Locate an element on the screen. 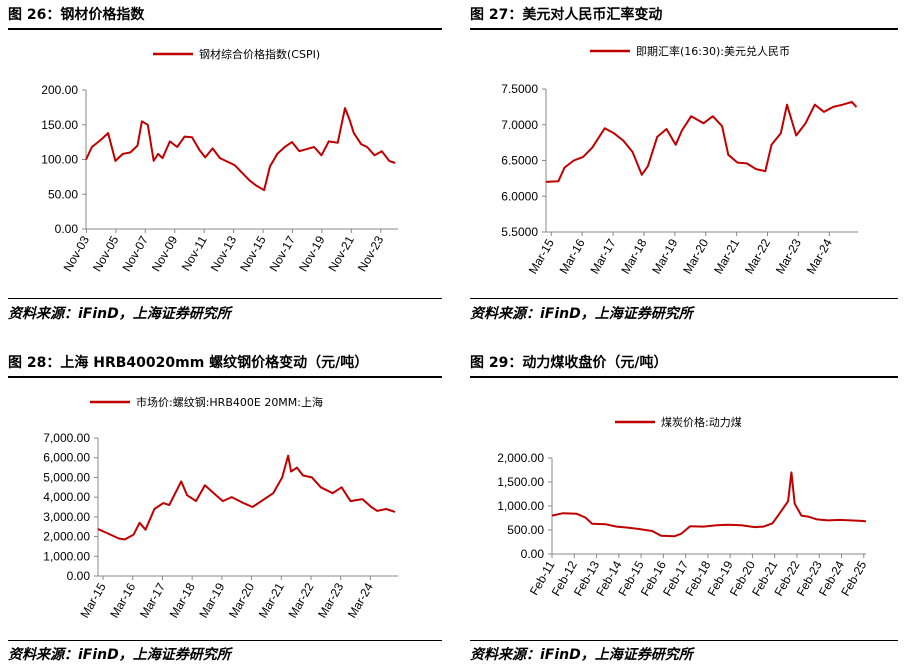  legend-label: 市场价:螺纹钢:HRB400E 20MM:上海 is located at coordinates (229, 402).